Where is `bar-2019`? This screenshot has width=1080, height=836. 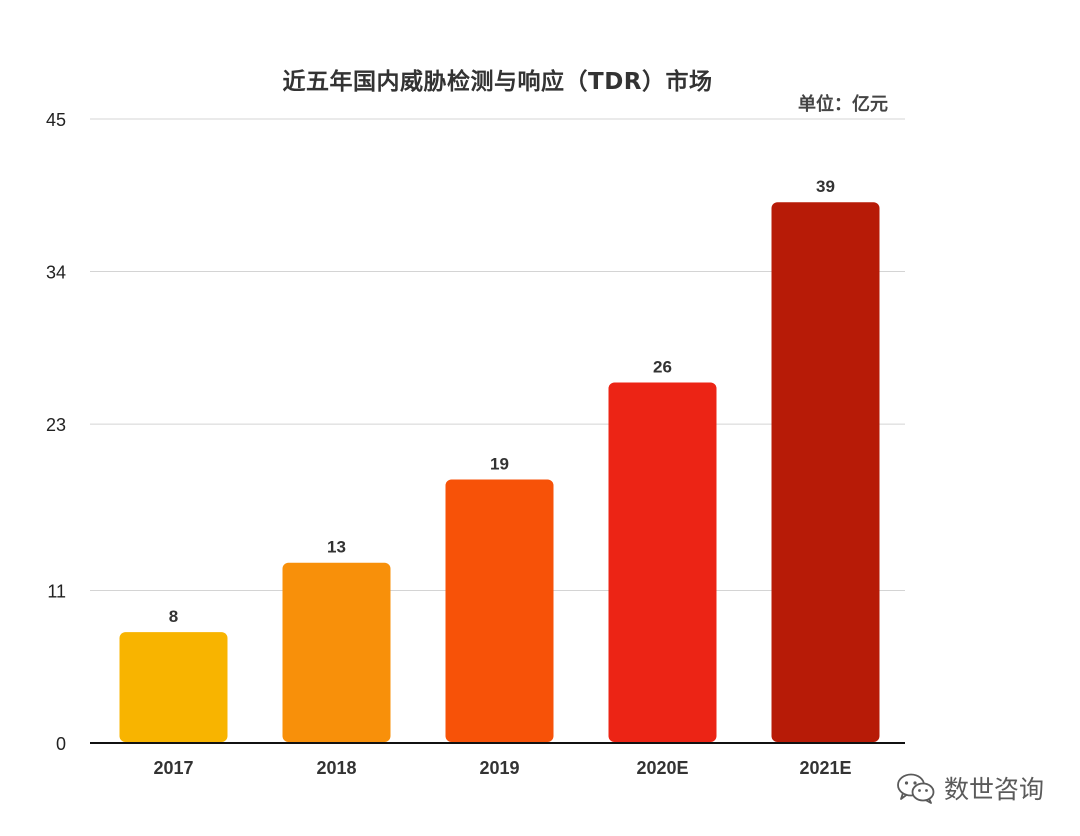 bar-2019 is located at coordinates (499, 610).